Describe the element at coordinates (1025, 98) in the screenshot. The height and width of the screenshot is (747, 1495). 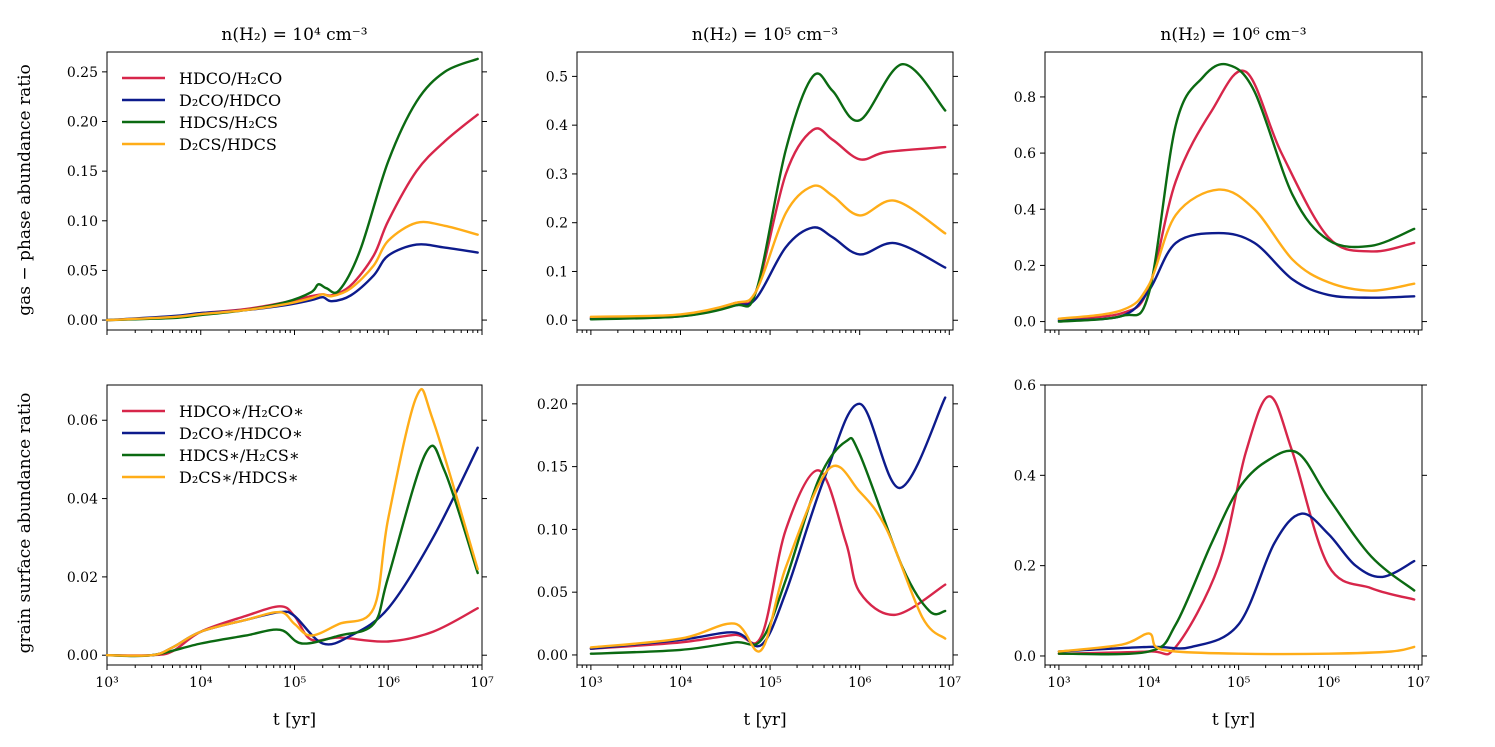
I see `y-tick-label: 0.8` at that location.